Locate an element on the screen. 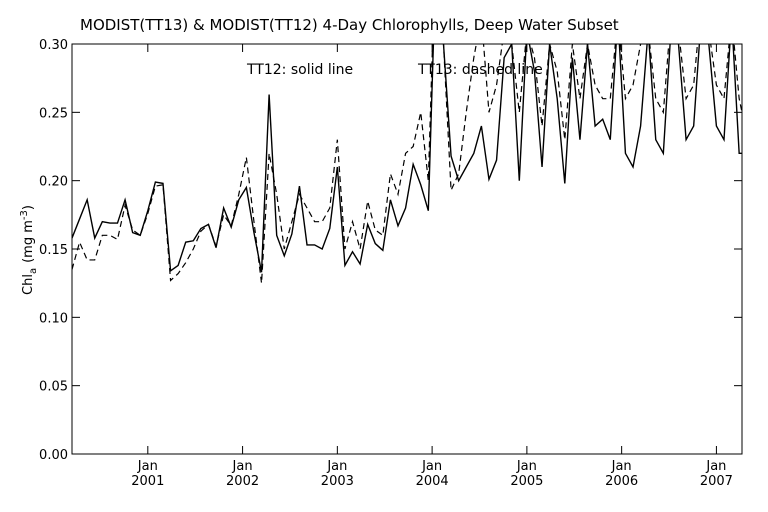 Image resolution: width=768 pixels, height=512 pixels. y-label-exp: -3 is located at coordinates (24, 215).